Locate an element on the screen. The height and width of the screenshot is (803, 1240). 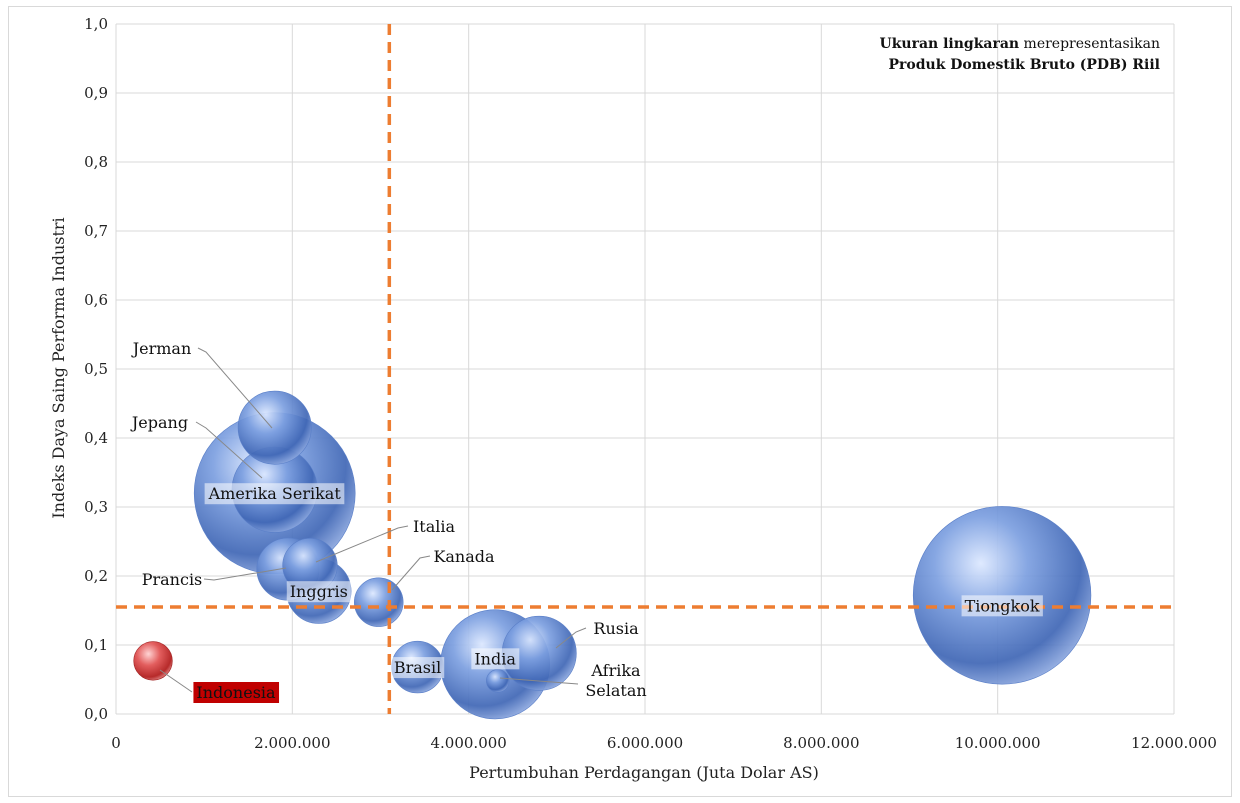
x-tick-label: 12.000.000 is located at coordinates (1174, 743).